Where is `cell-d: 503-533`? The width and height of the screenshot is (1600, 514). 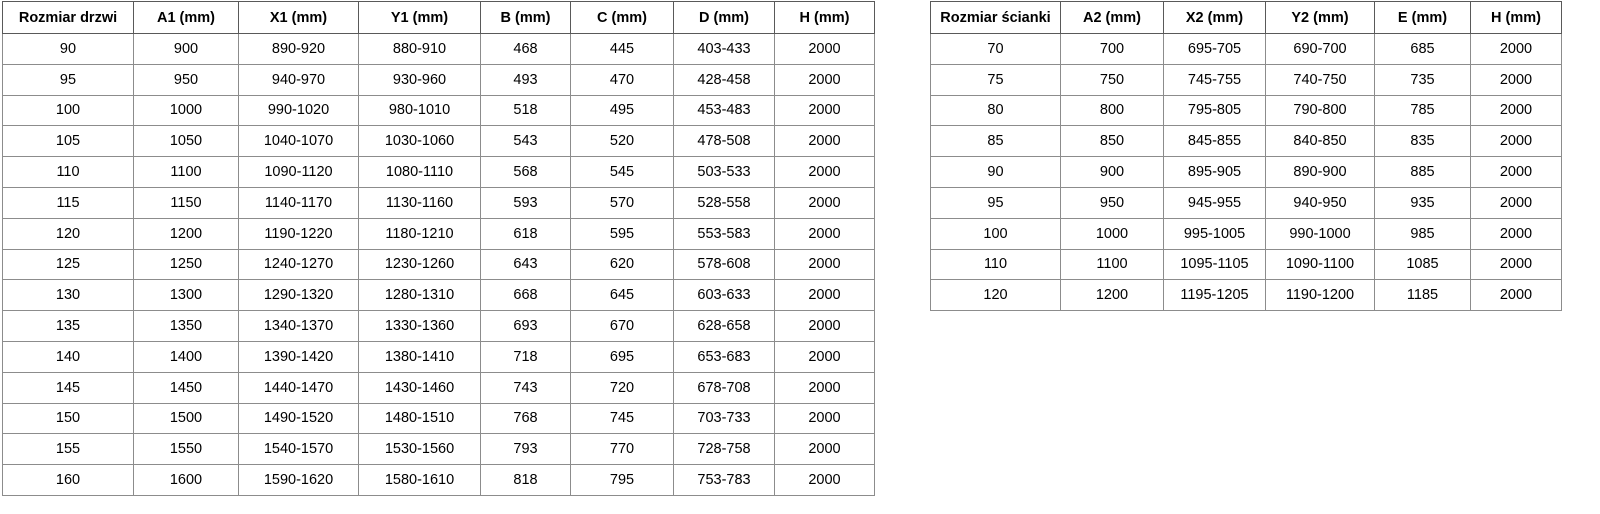
cell-d: 503-533 is located at coordinates (724, 172).